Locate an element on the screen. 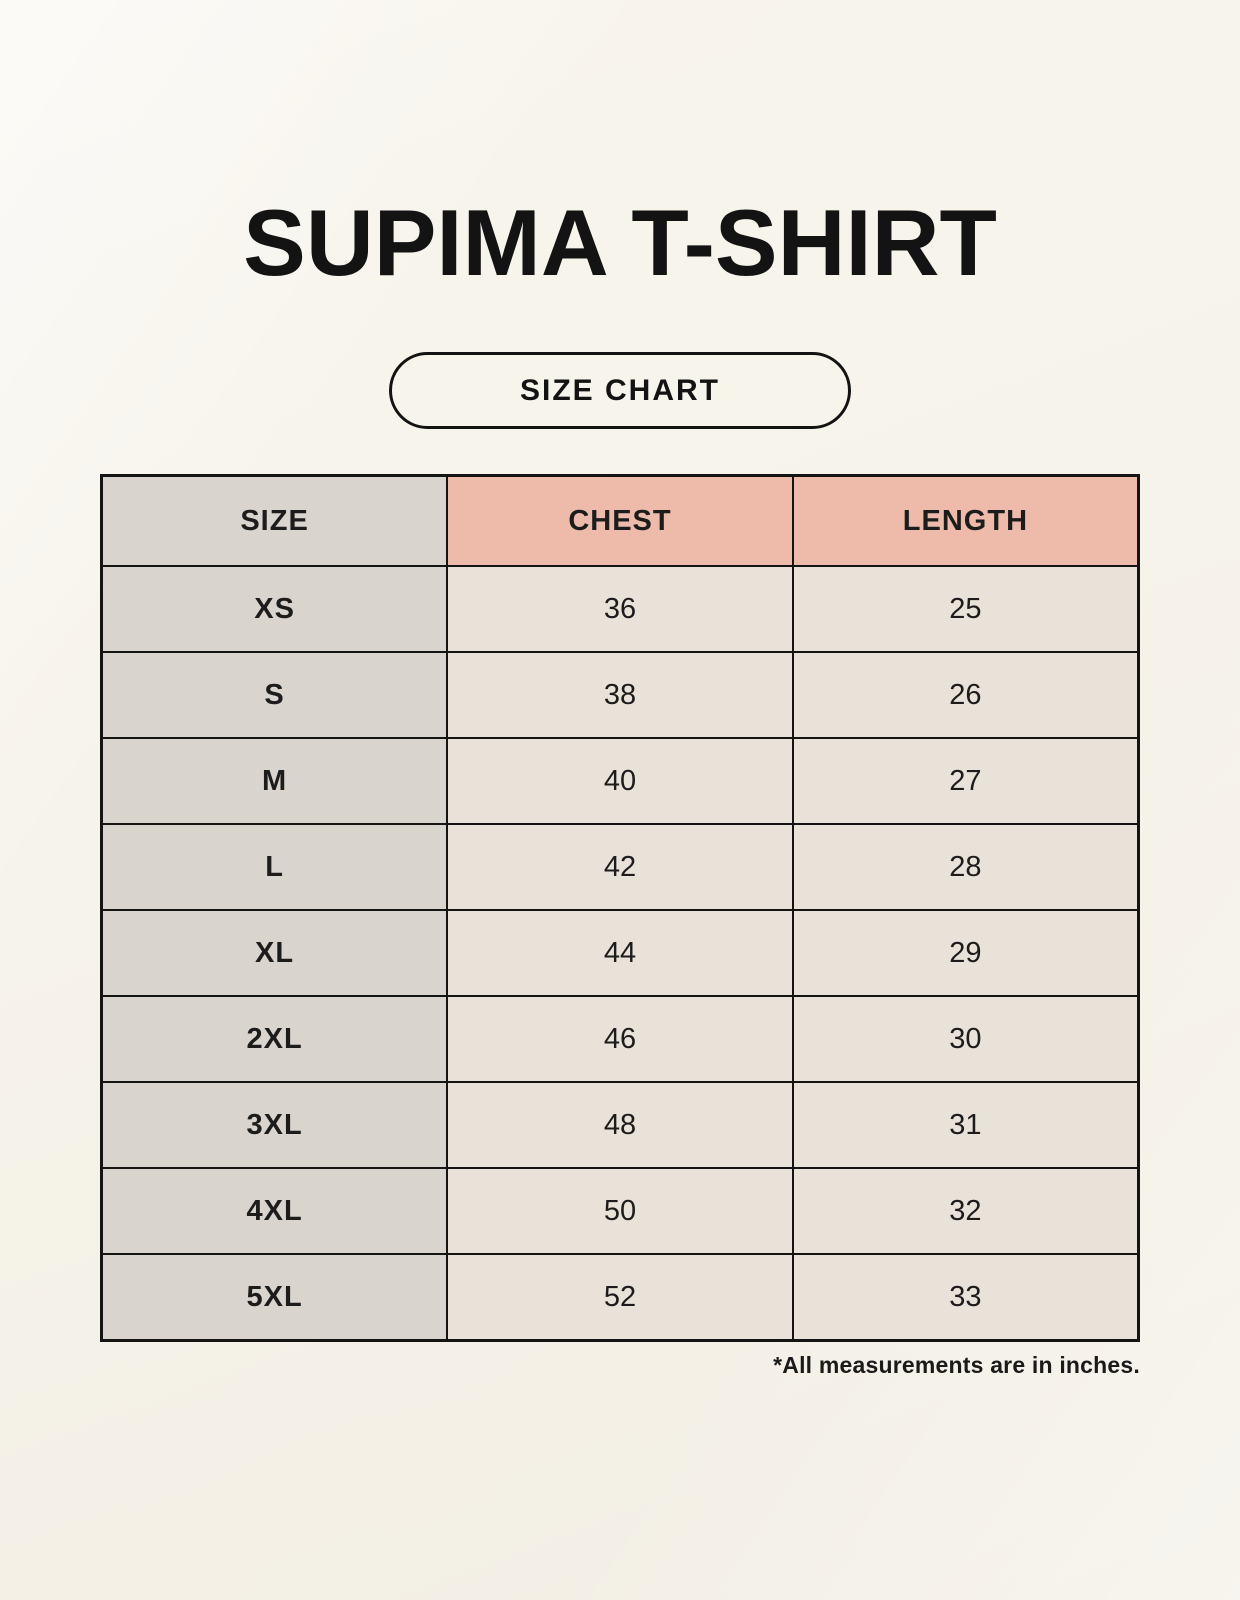  table-row: M 40 27 is located at coordinates (620, 781).